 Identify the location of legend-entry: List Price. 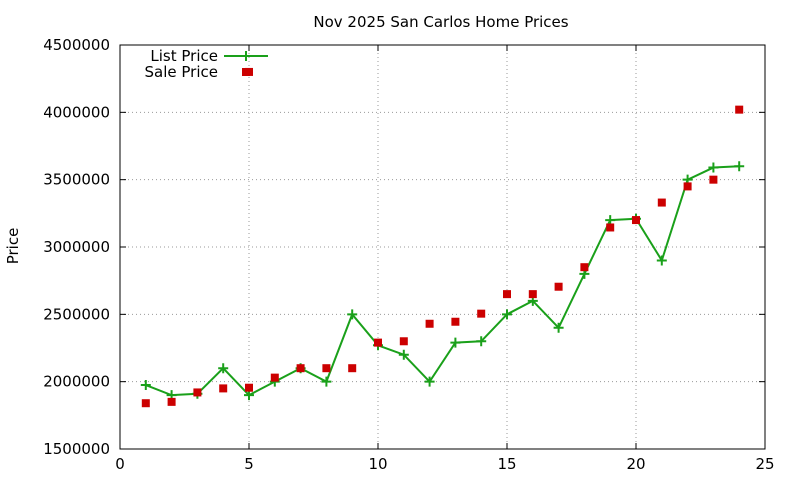
(209, 56).